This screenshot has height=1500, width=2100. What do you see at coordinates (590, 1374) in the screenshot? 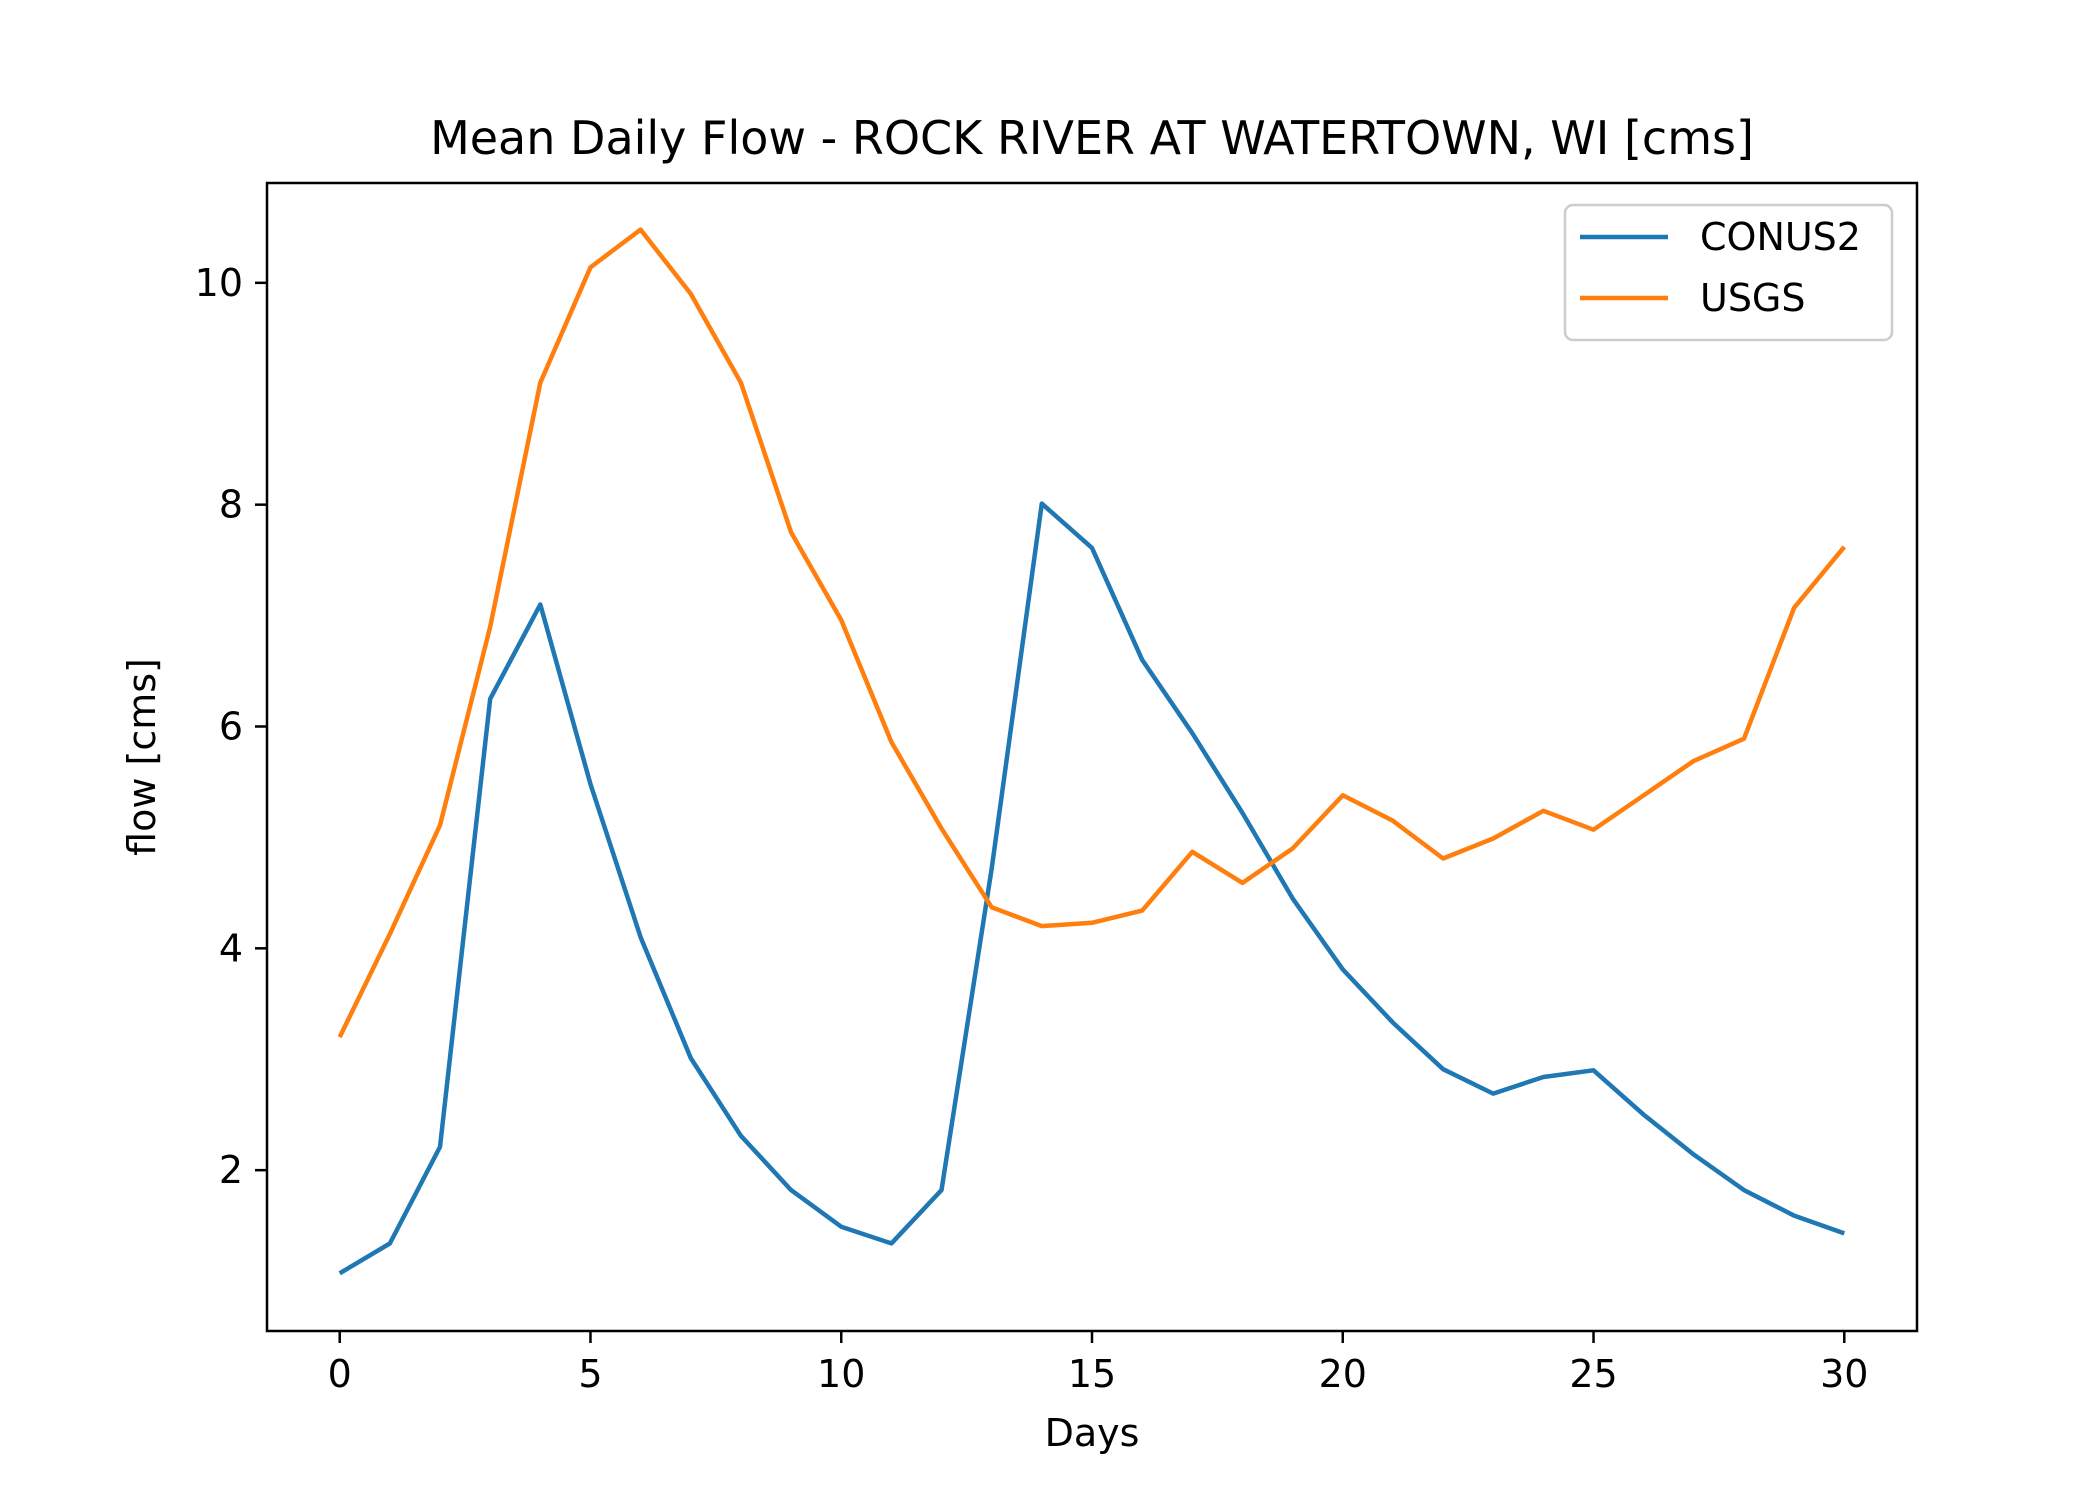
I see `x-tick-label: 5` at bounding box center [590, 1374].